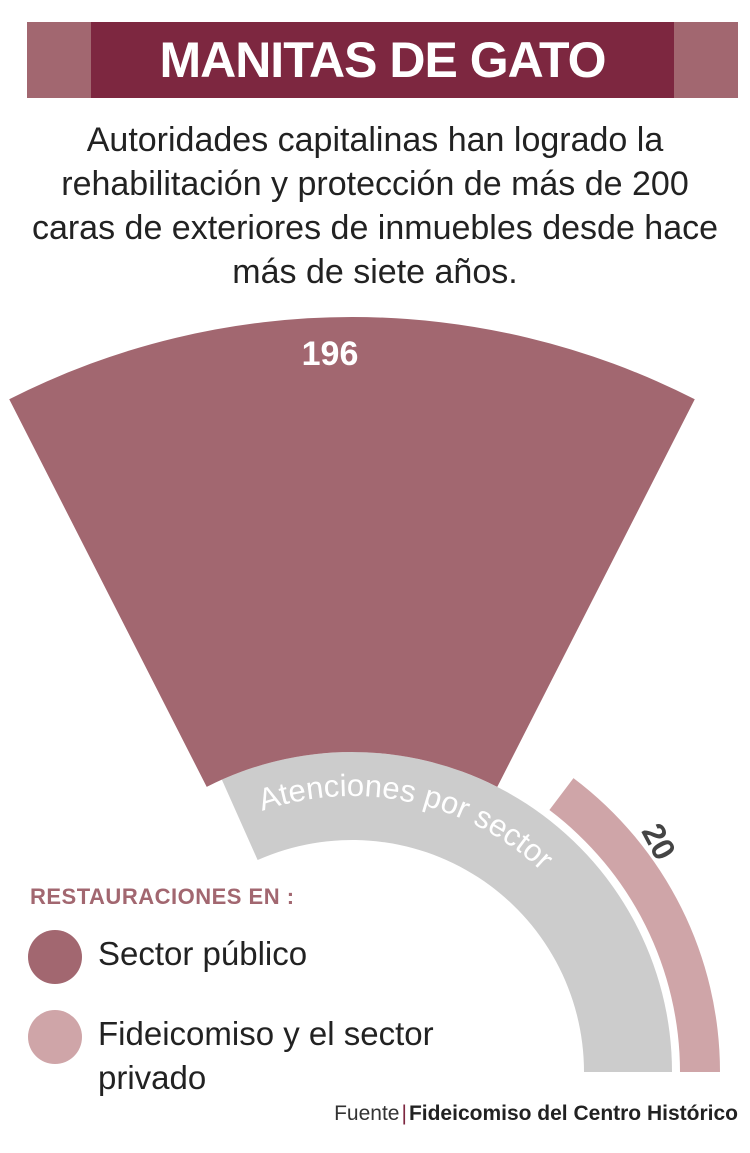  What do you see at coordinates (573, 1113) in the screenshot?
I see `source-name: Fideicomiso del Centro Histórico` at bounding box center [573, 1113].